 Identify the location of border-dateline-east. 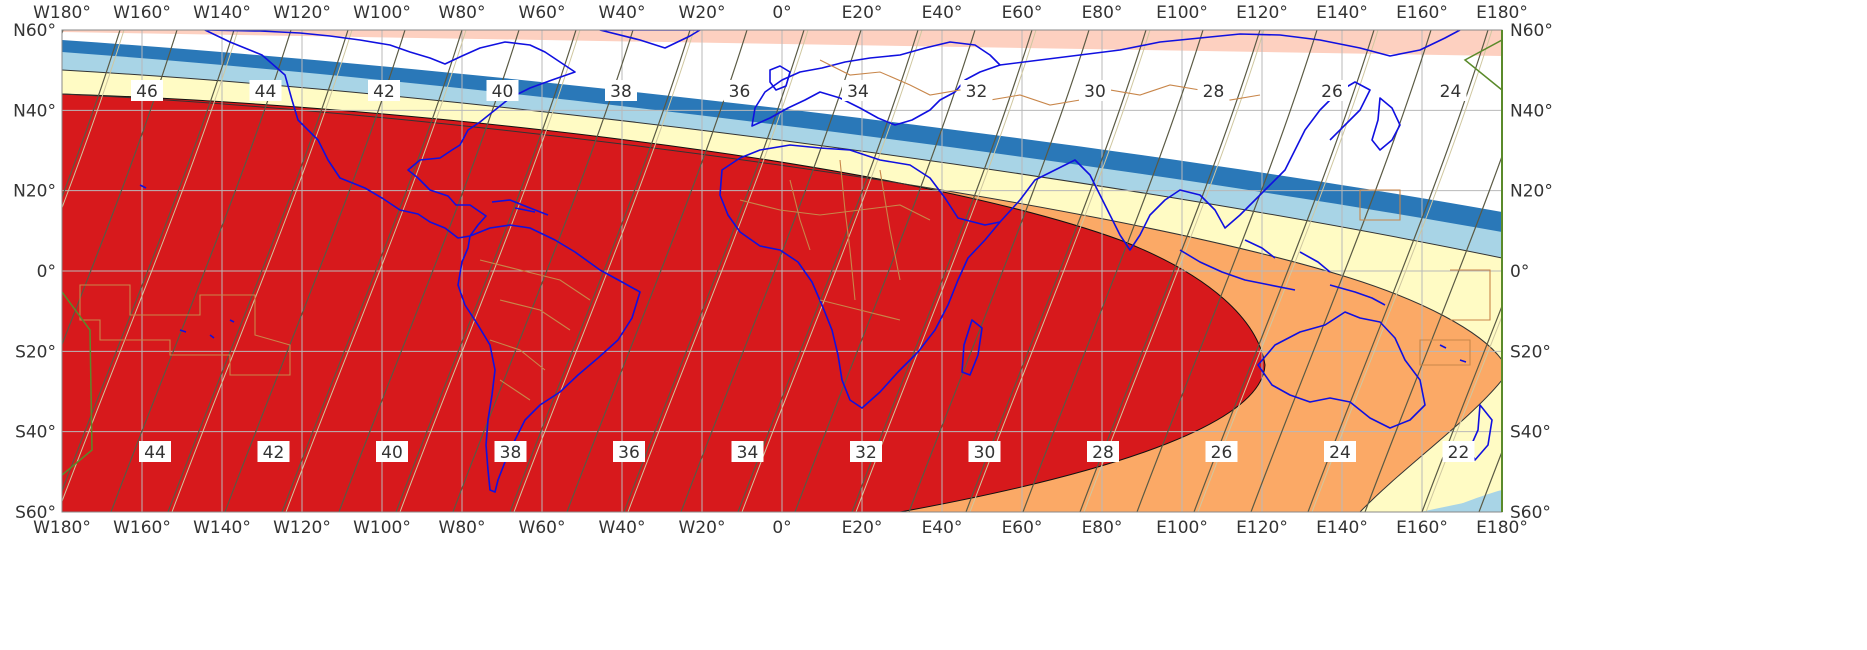
(1482, 65).